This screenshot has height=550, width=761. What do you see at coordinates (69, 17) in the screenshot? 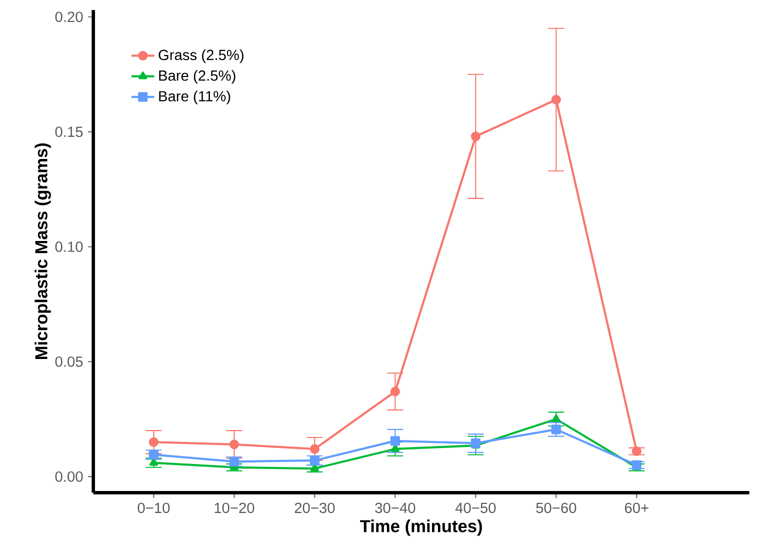
I see `y-tick-label: 0.20` at bounding box center [69, 17].